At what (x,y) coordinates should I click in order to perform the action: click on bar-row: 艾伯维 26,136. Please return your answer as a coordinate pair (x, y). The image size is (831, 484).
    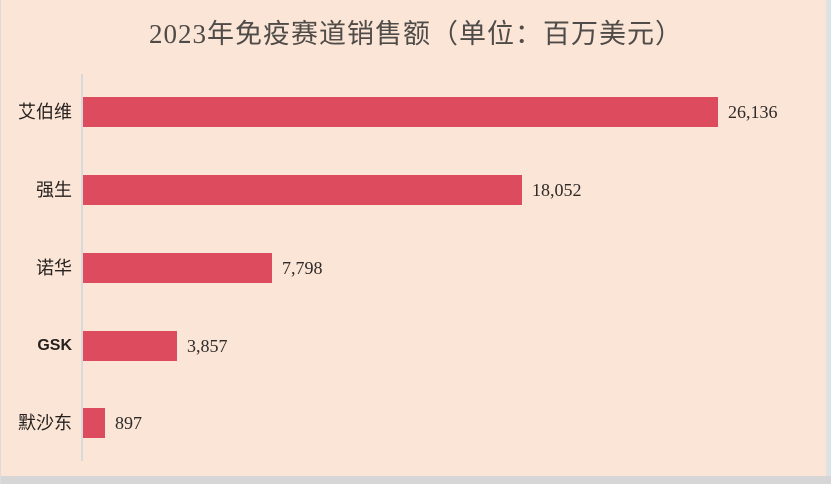
    Looking at the image, I should click on (416, 112).